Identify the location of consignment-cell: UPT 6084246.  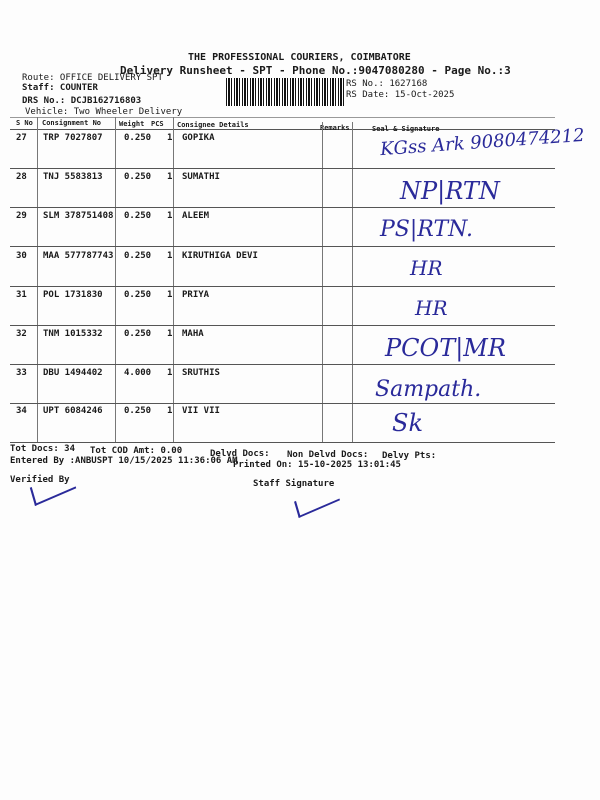
(73, 411).